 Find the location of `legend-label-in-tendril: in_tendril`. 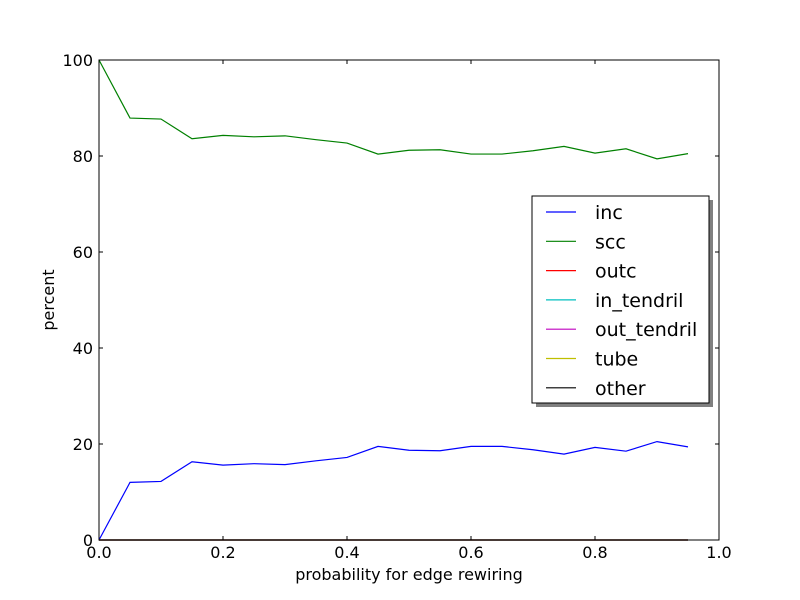

legend-label-in-tendril: in_tendril is located at coordinates (639, 301).